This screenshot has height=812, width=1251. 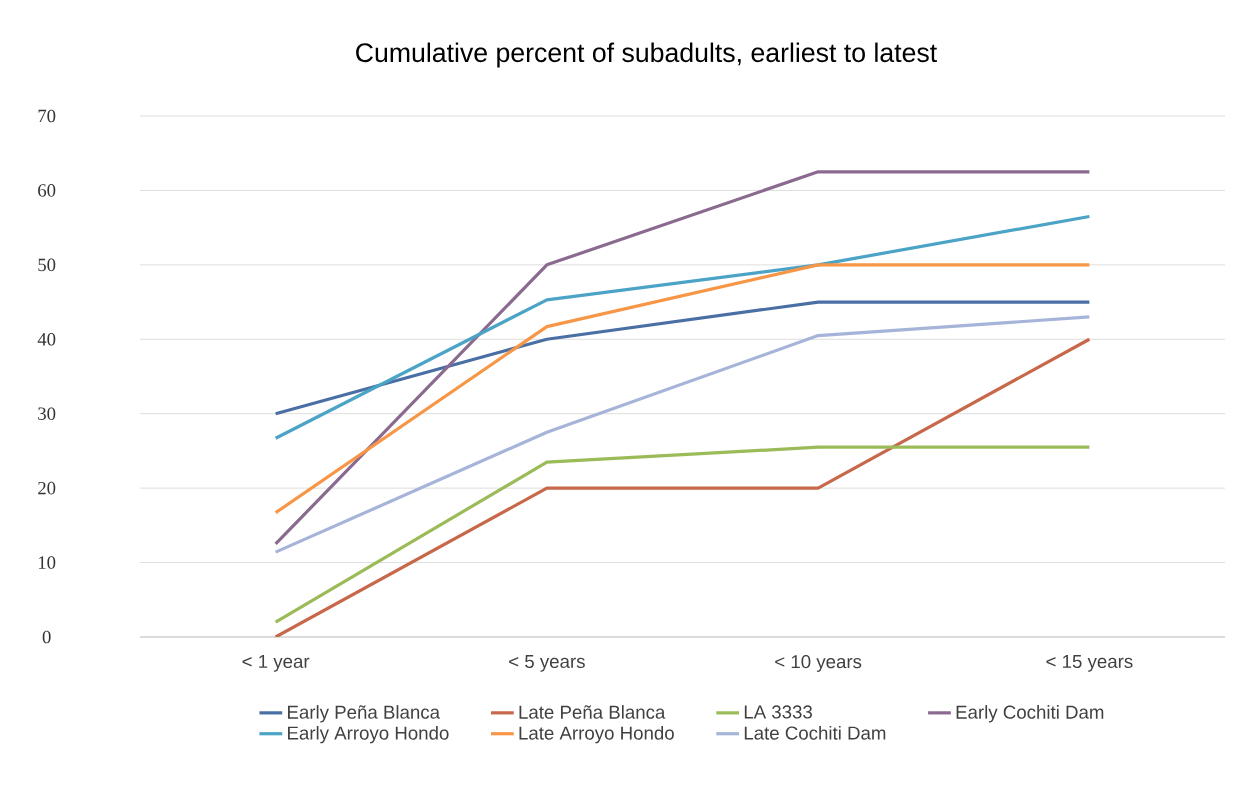 What do you see at coordinates (818, 663) in the screenshot?
I see `x-tick-label: < 10 years` at bounding box center [818, 663].